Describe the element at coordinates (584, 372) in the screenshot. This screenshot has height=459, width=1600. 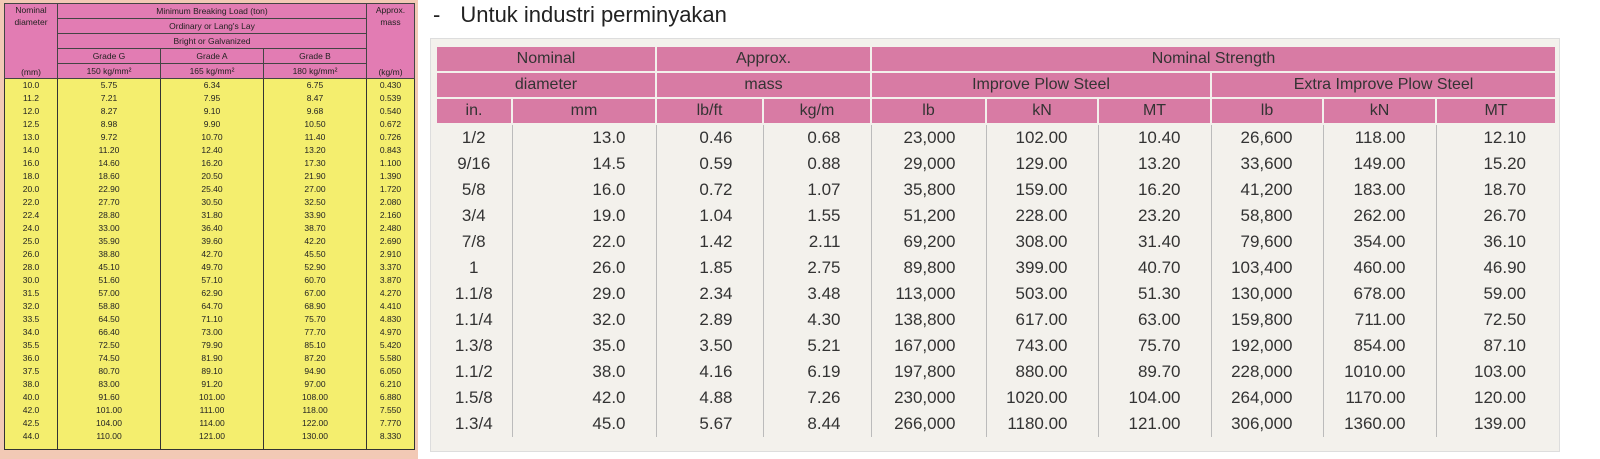
I see `table-cell: 38.0` at that location.